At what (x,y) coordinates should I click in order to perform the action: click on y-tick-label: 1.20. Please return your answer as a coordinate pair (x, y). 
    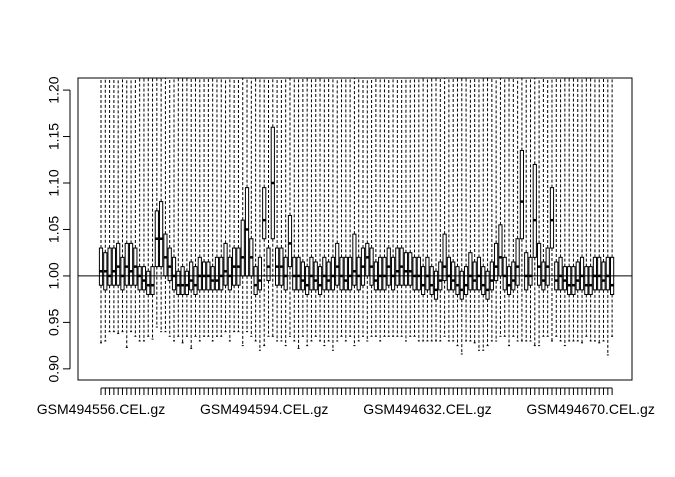
    Looking at the image, I should click on (54, 89).